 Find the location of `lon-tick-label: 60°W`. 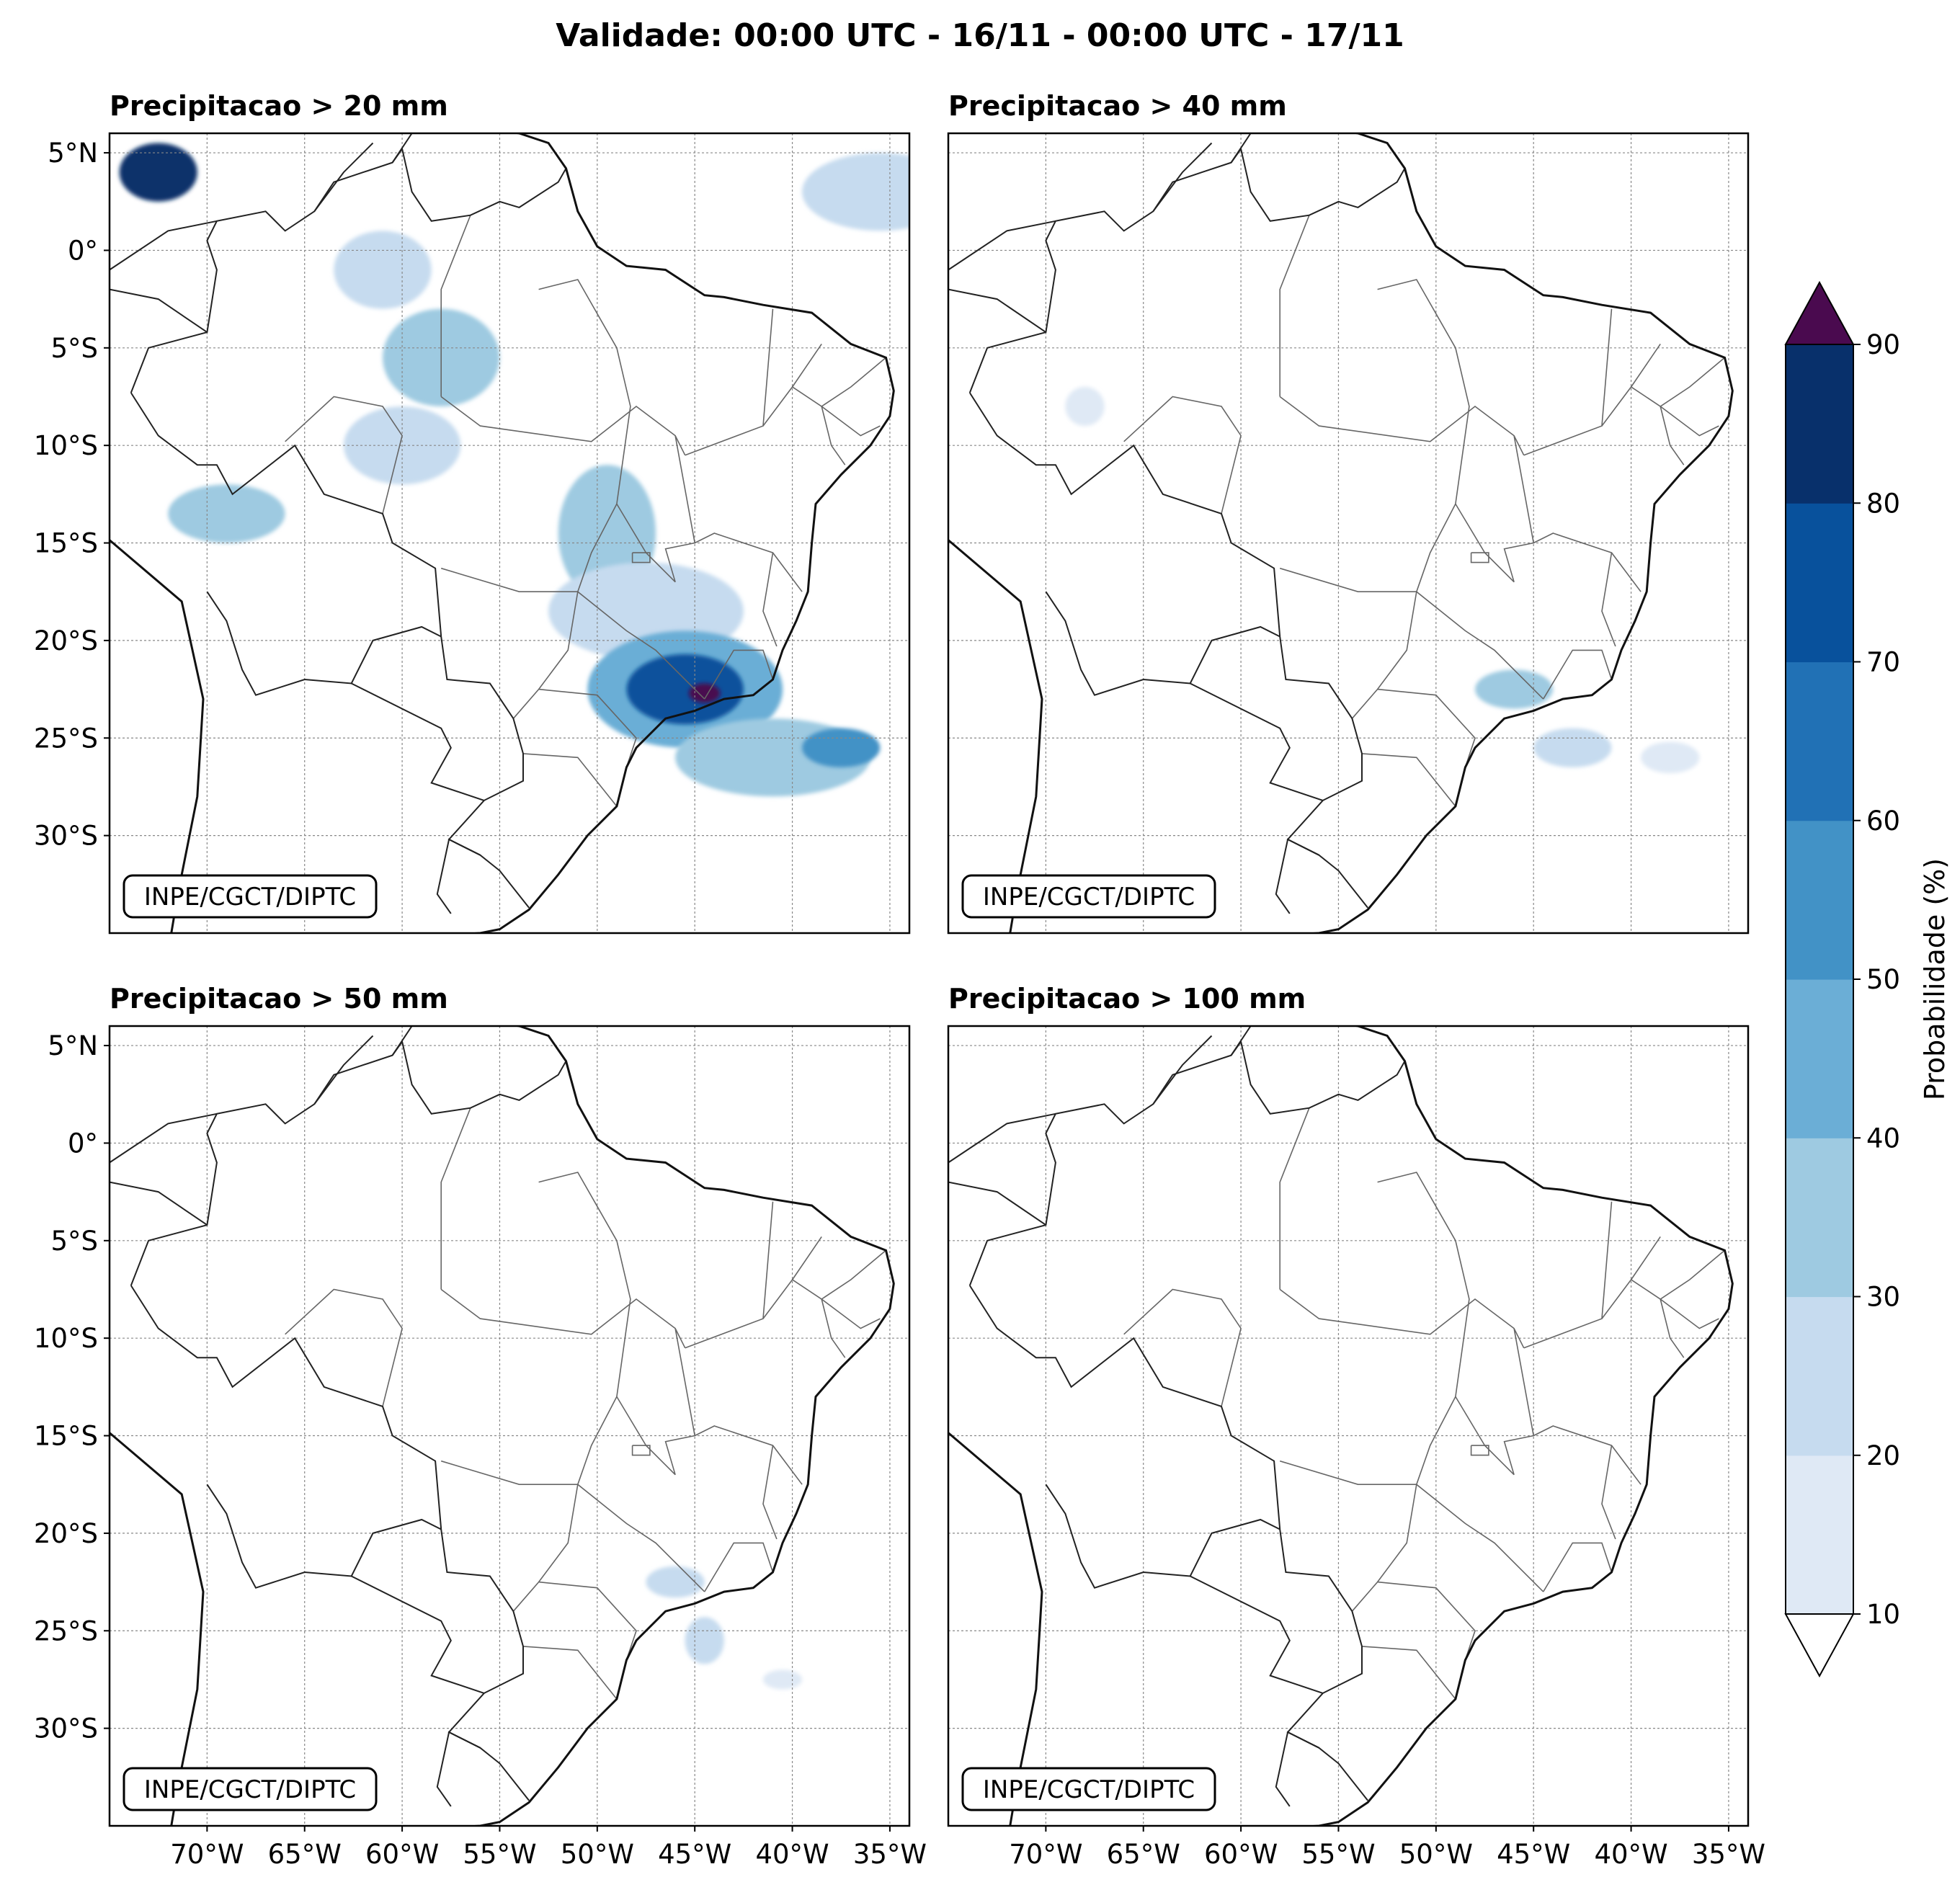

lon-tick-label: 60°W is located at coordinates (1241, 1855).